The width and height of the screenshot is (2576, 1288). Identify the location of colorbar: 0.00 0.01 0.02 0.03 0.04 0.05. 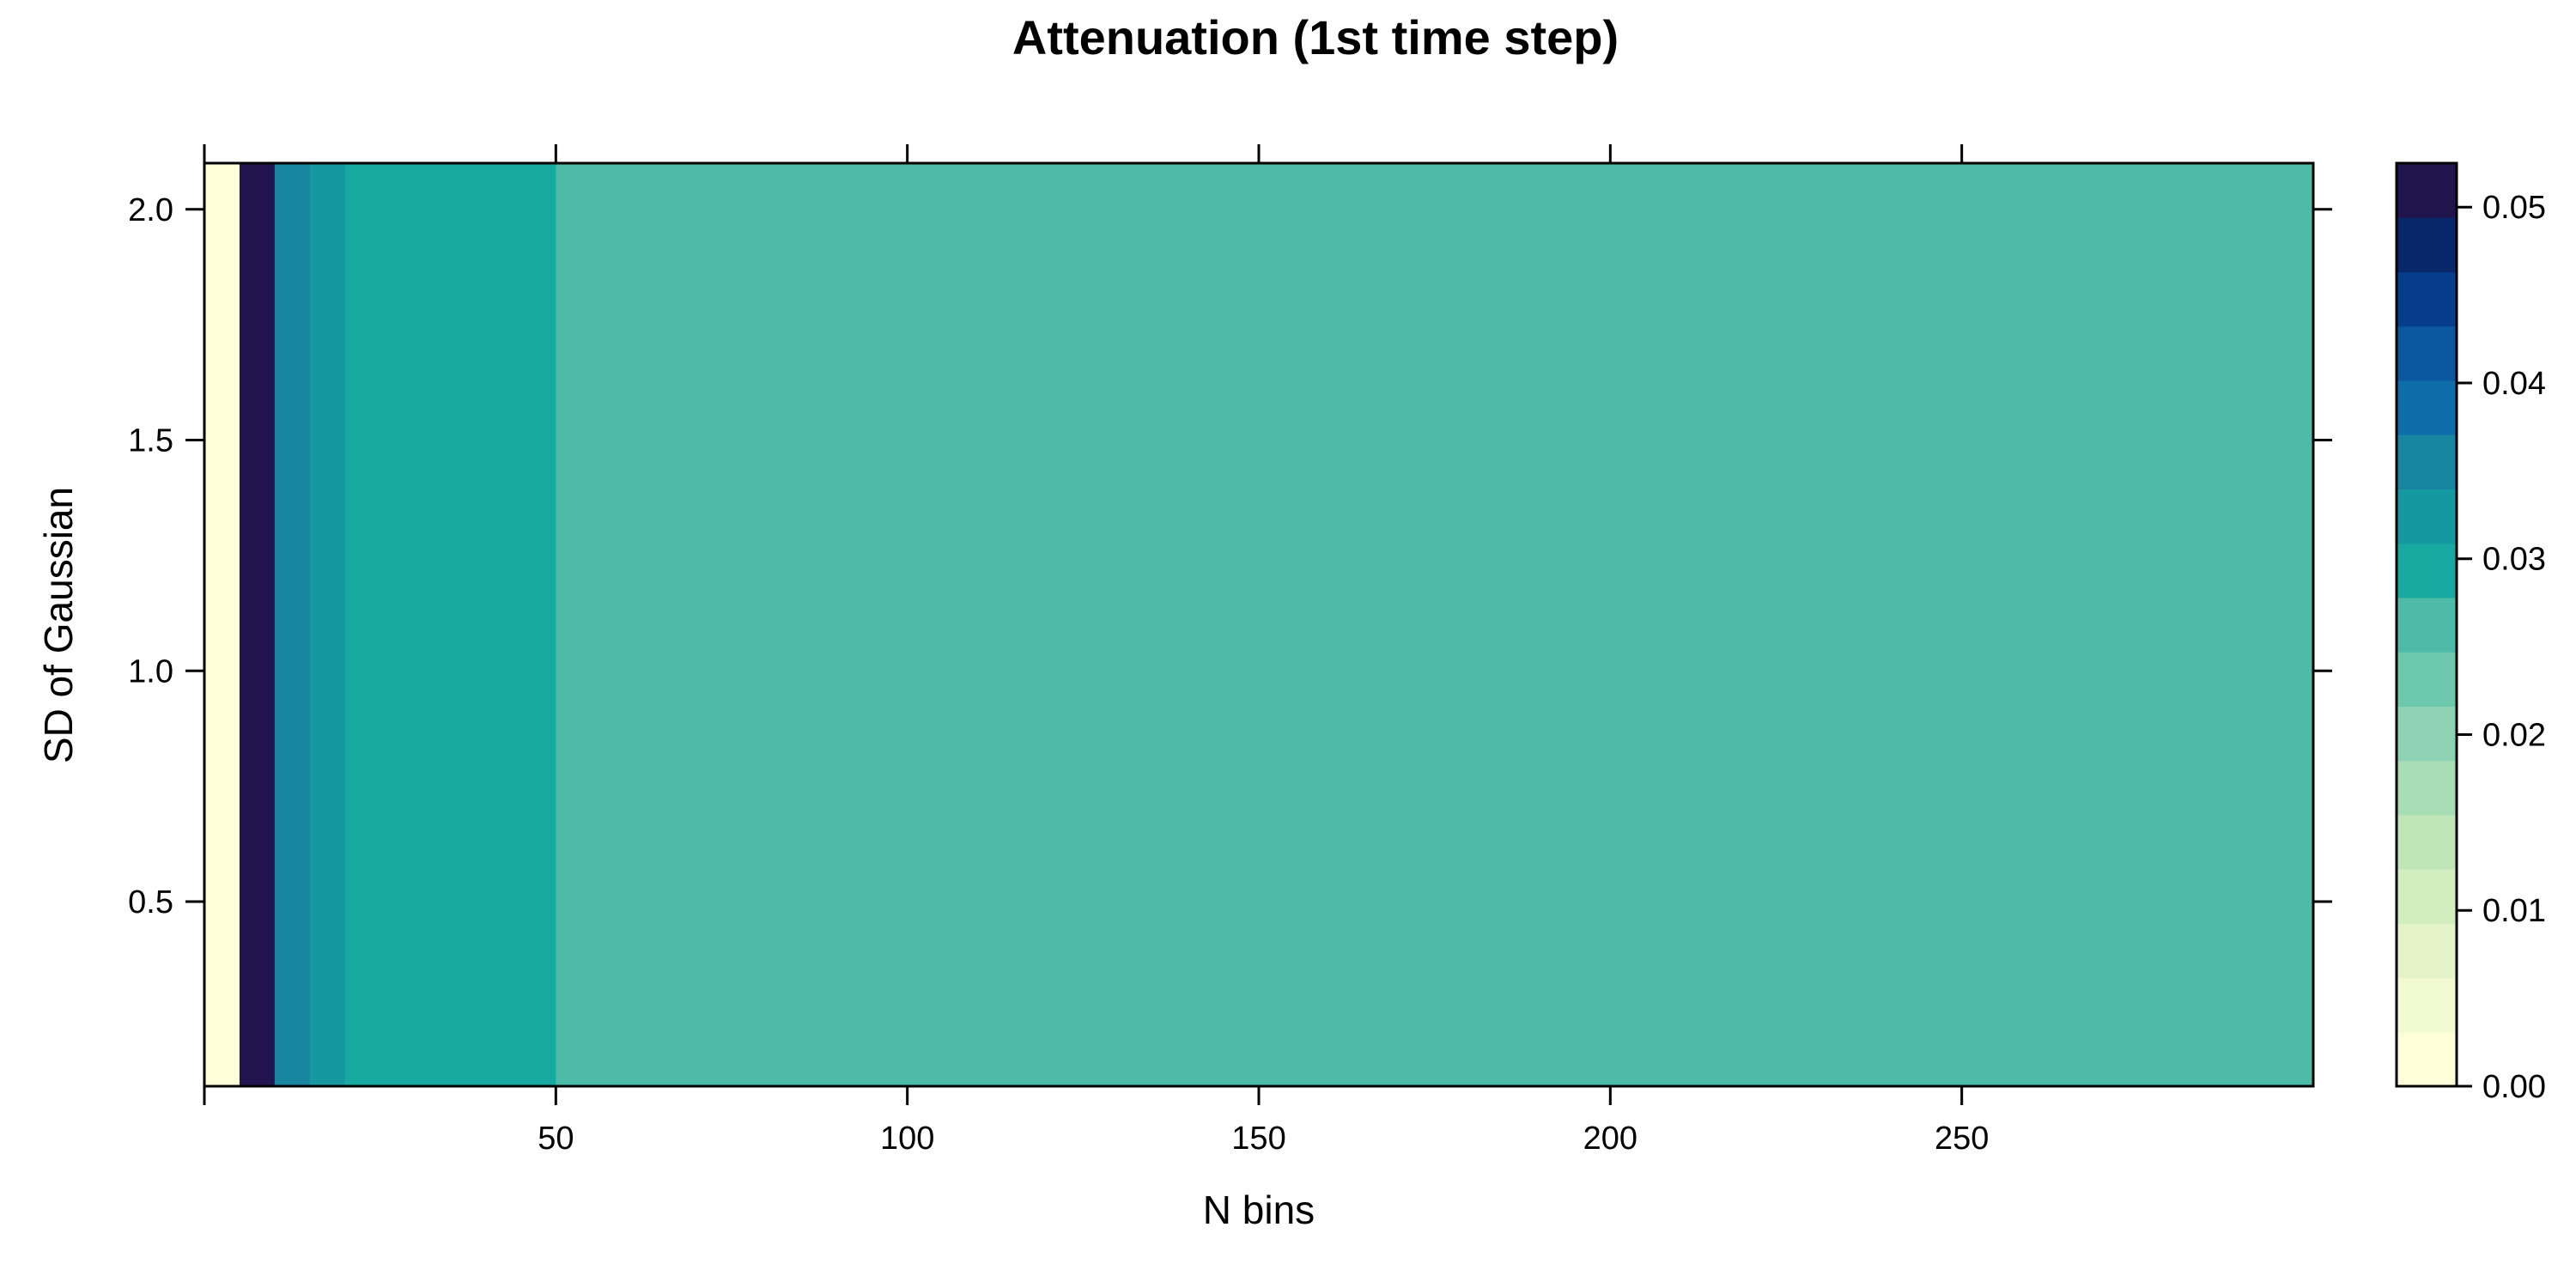
(2470, 633).